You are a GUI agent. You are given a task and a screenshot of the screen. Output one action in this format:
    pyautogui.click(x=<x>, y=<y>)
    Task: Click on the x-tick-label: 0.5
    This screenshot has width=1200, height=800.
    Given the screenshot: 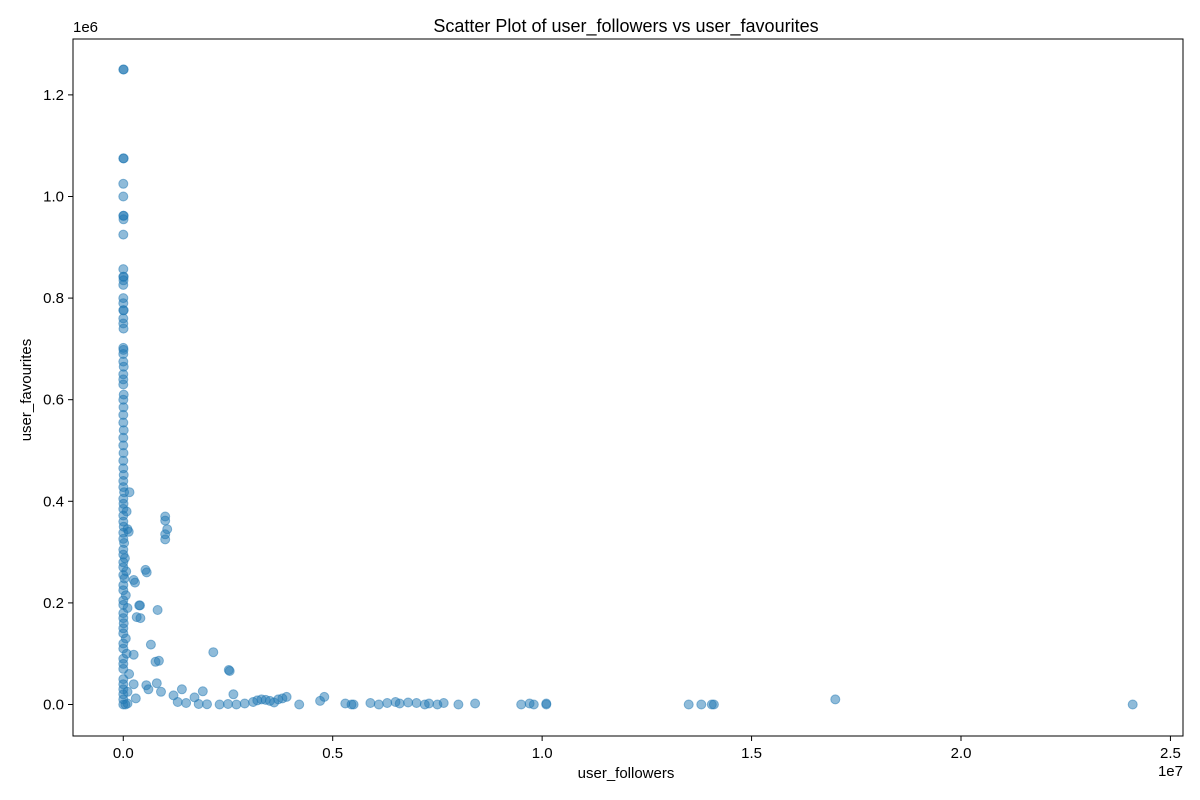 What is the action you would take?
    pyautogui.click(x=332, y=753)
    